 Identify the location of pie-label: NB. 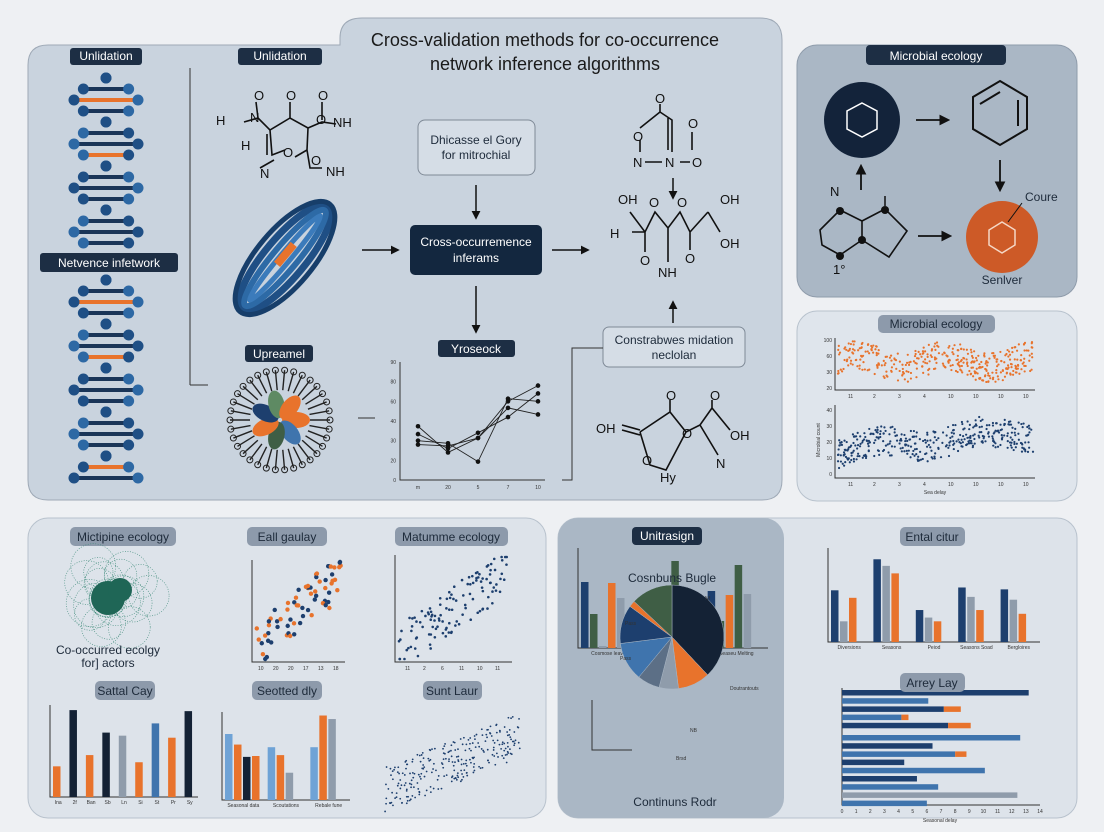
(694, 731).